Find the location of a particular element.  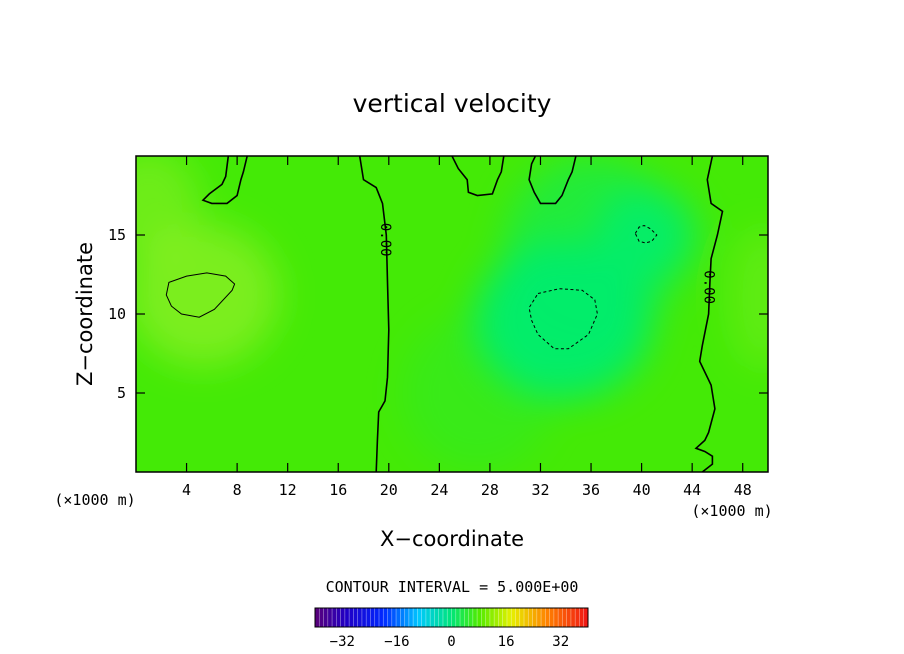

y-tick-label: 15 is located at coordinates (117, 235).